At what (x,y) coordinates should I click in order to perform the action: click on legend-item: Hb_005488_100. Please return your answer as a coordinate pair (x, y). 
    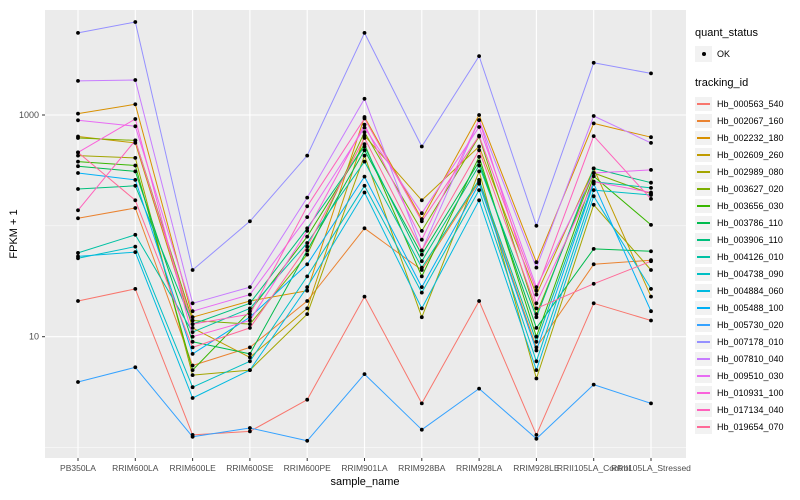
    Looking at the image, I should click on (747, 307).